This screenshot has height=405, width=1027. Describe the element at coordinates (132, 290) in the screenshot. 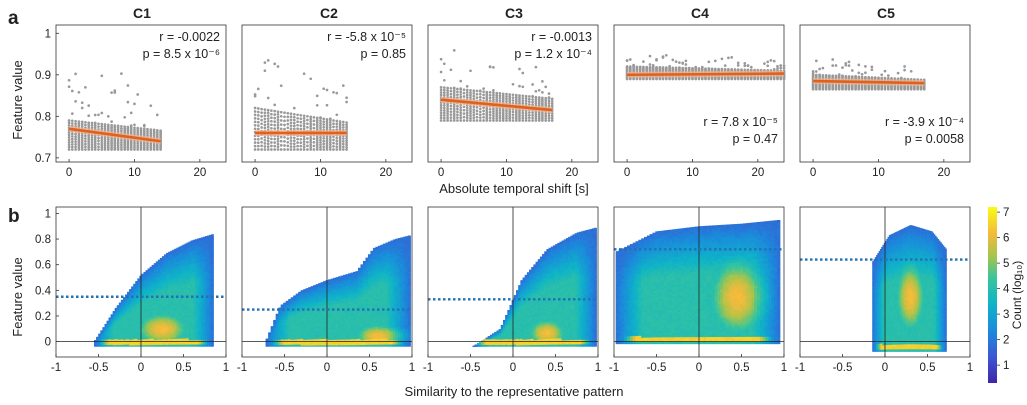

I see `density-panel-c1: -1 -0.5 0 0.5 100.20.40.60.81` at that location.